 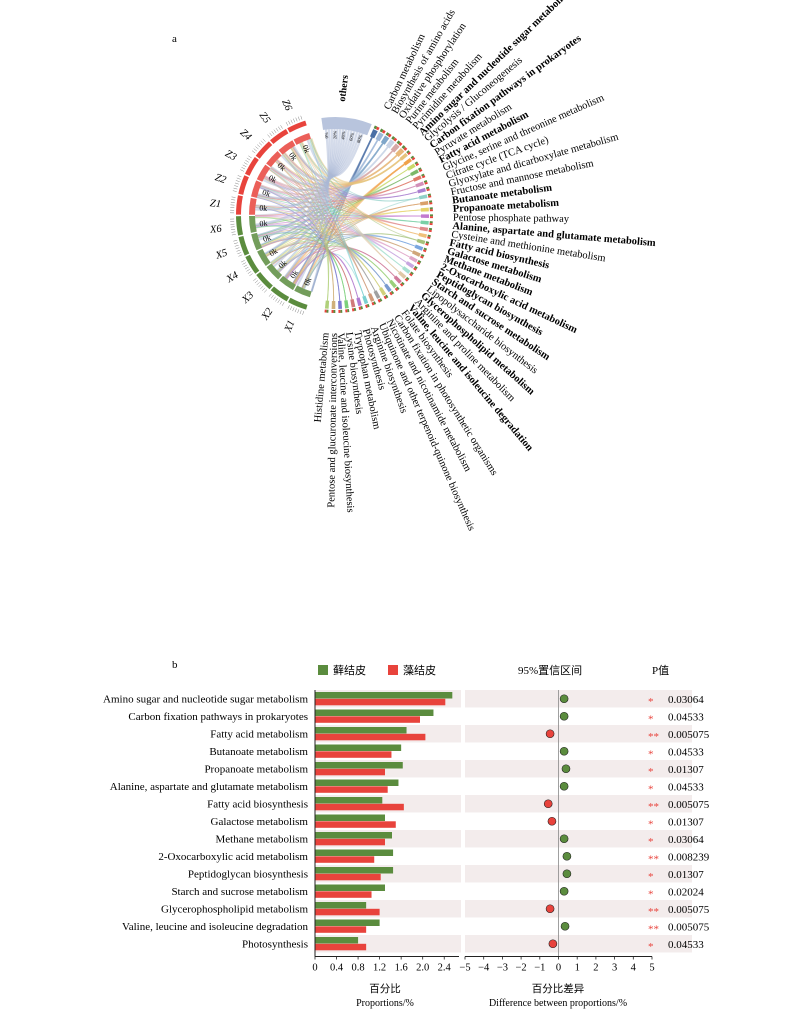 What do you see at coordinates (558, 1003) in the screenshot?
I see `x-axis-label-right-en: Difference between proportions/%` at bounding box center [558, 1003].